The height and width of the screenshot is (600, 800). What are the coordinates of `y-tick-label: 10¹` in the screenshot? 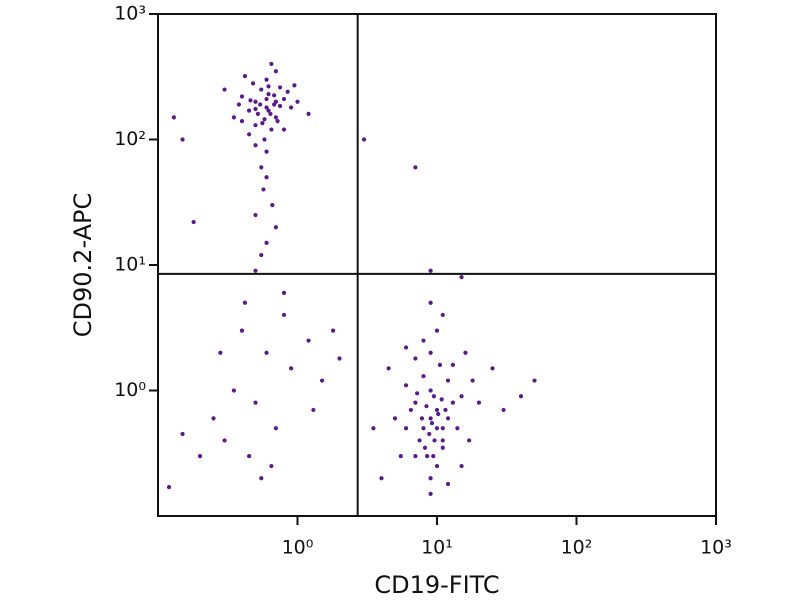 It's located at (130, 265).